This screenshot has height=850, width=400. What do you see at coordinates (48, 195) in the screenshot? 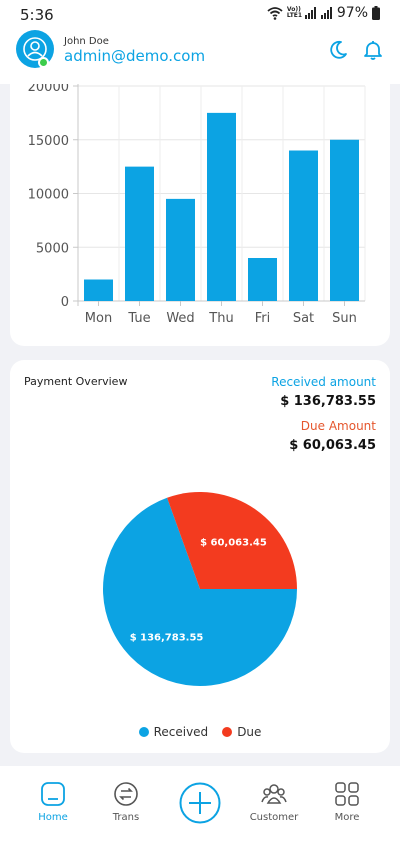
I see `y-tick-label: 10000` at bounding box center [48, 195].